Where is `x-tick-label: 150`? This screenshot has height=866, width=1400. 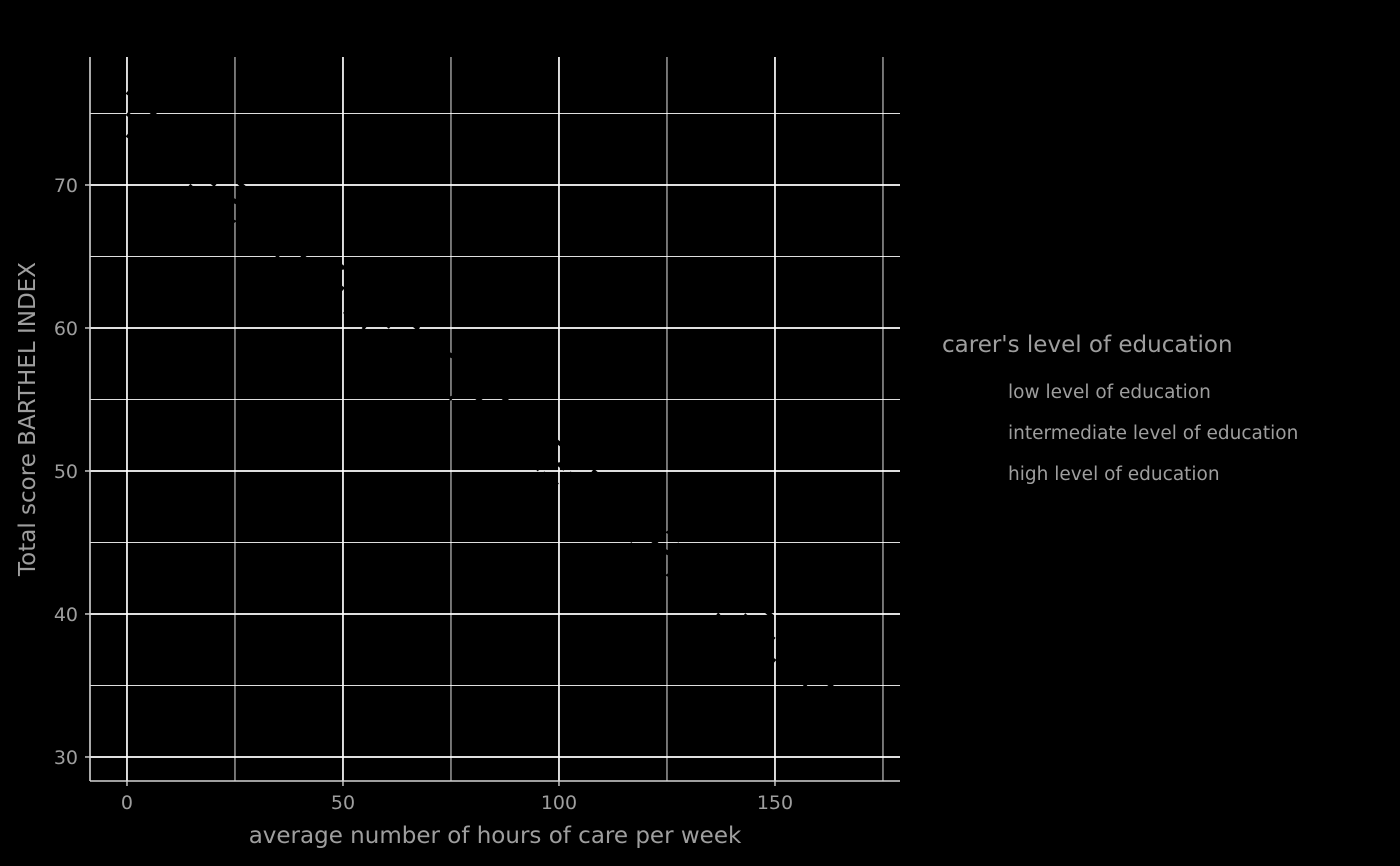
x-tick-label: 150 is located at coordinates (775, 803).